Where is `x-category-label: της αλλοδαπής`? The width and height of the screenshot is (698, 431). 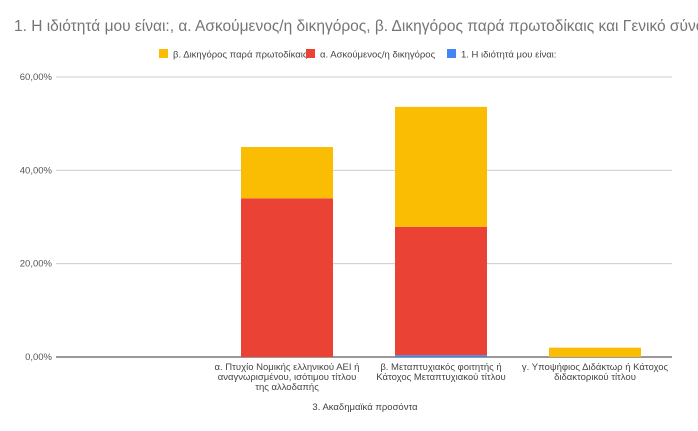 x-category-label: της αλλοδαπής is located at coordinates (287, 387).